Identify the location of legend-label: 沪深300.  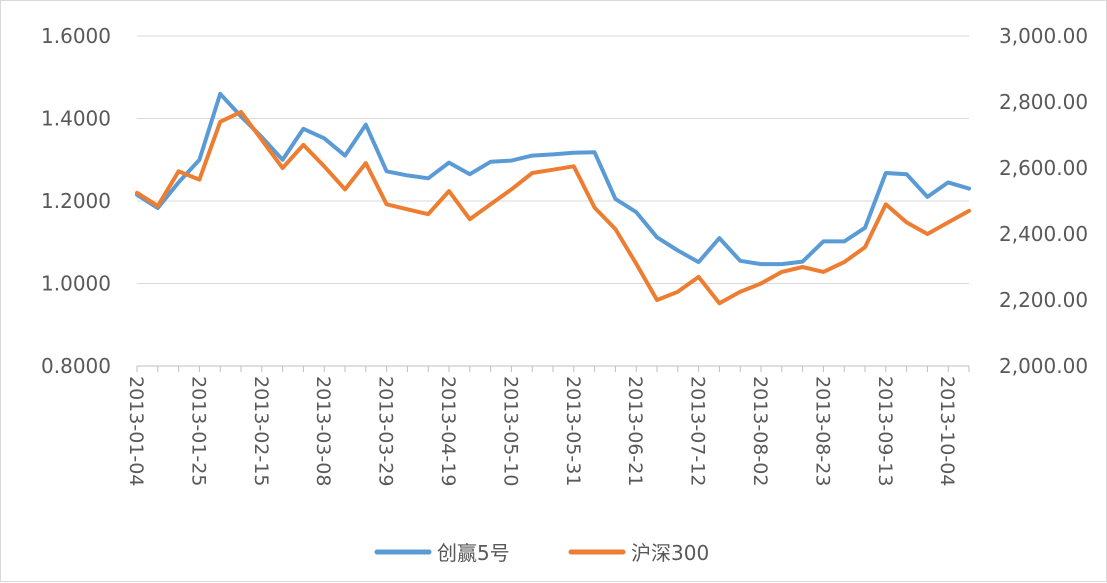
(670, 553).